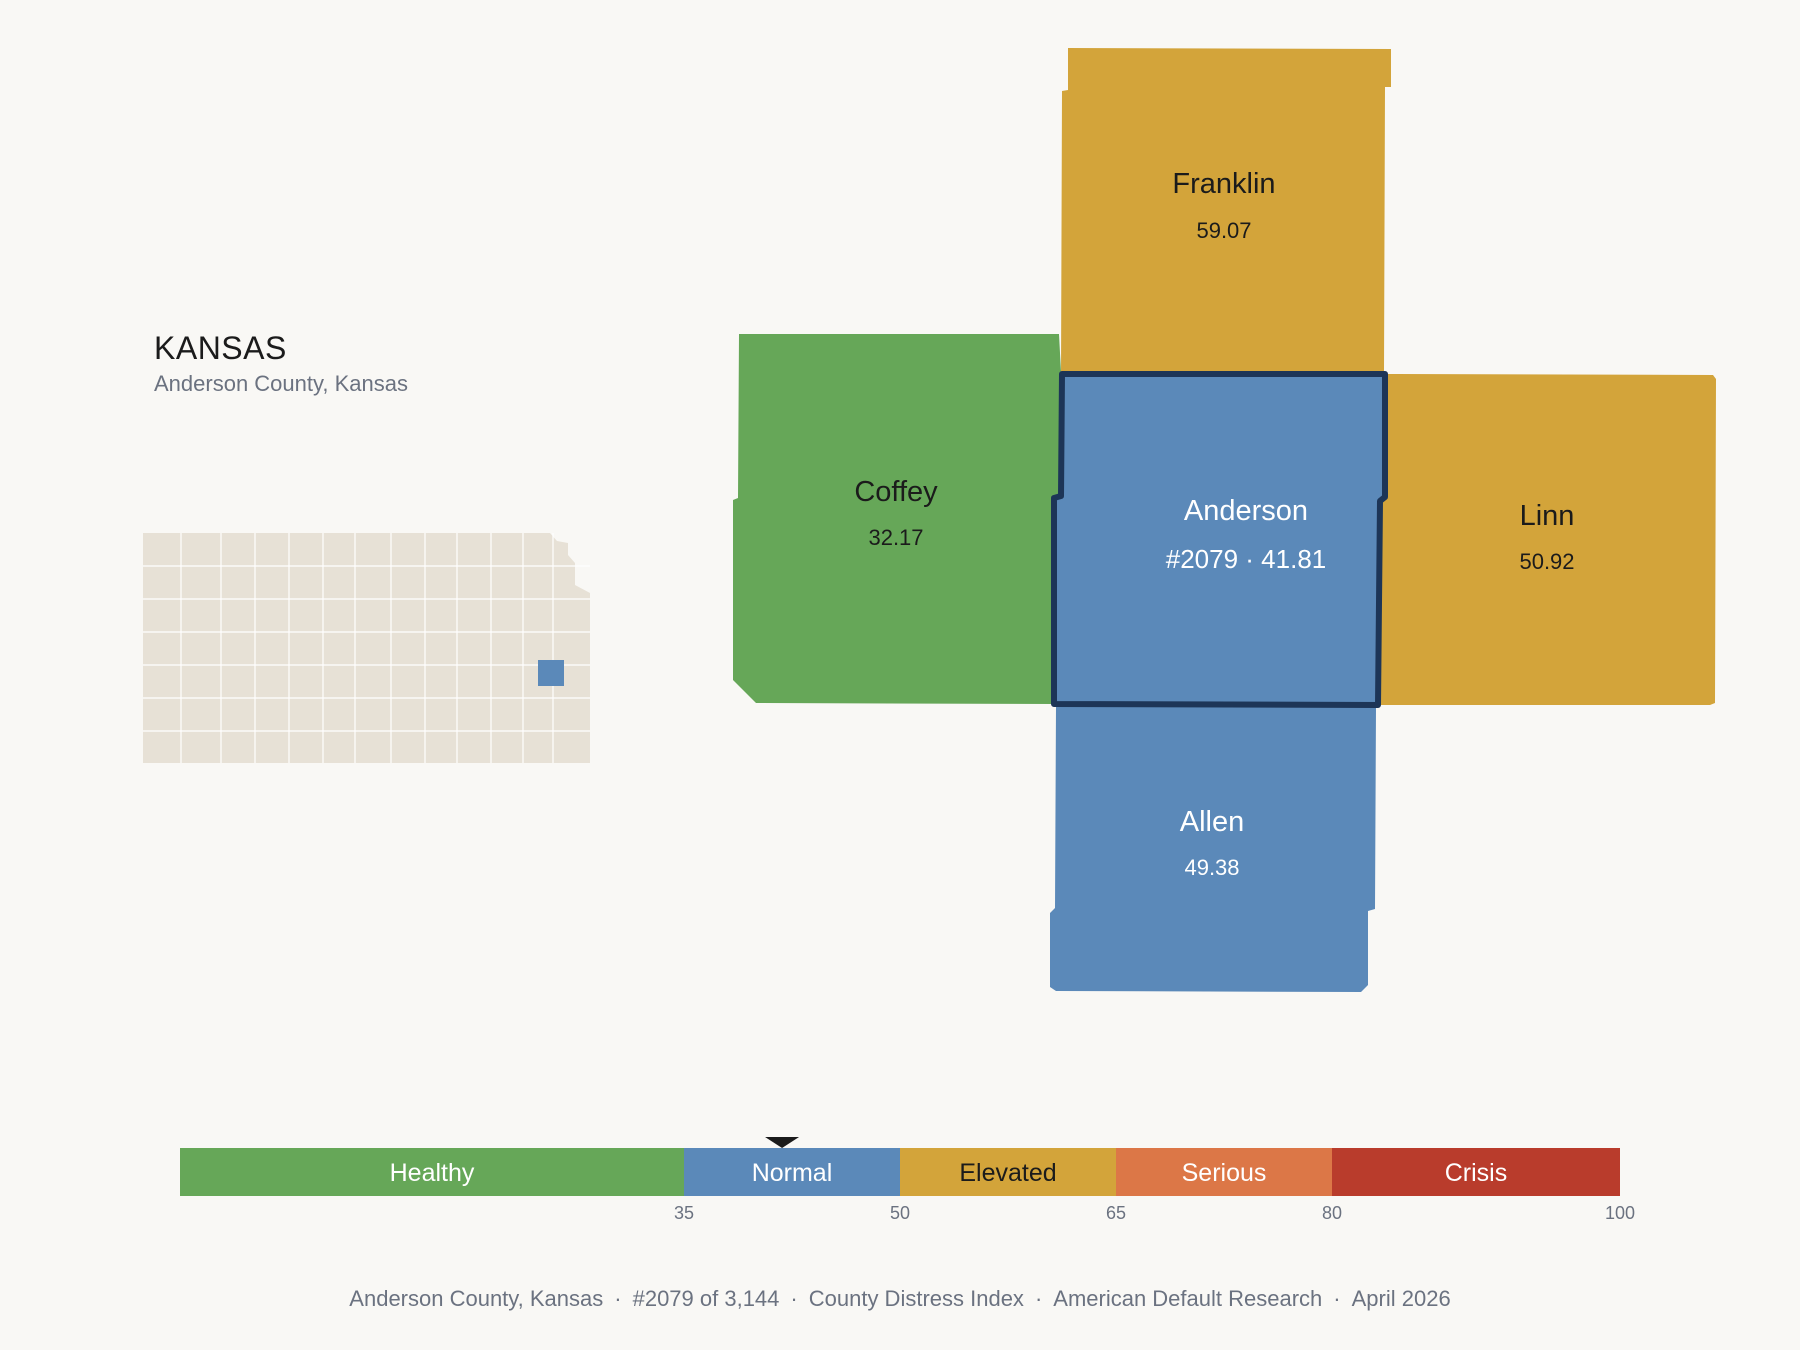 The height and width of the screenshot is (1350, 1800). I want to click on county-label-coffey: Coffey, so click(896, 492).